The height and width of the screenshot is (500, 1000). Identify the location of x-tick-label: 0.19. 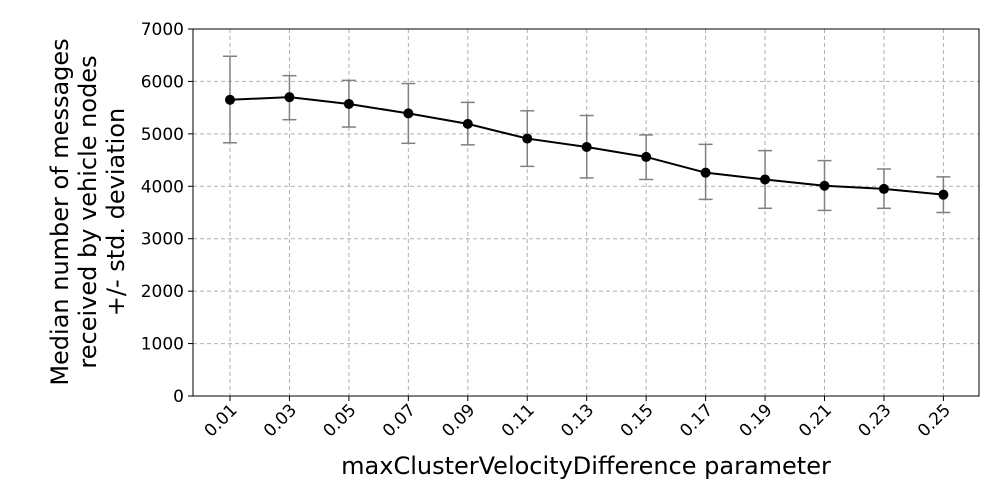
(756, 420).